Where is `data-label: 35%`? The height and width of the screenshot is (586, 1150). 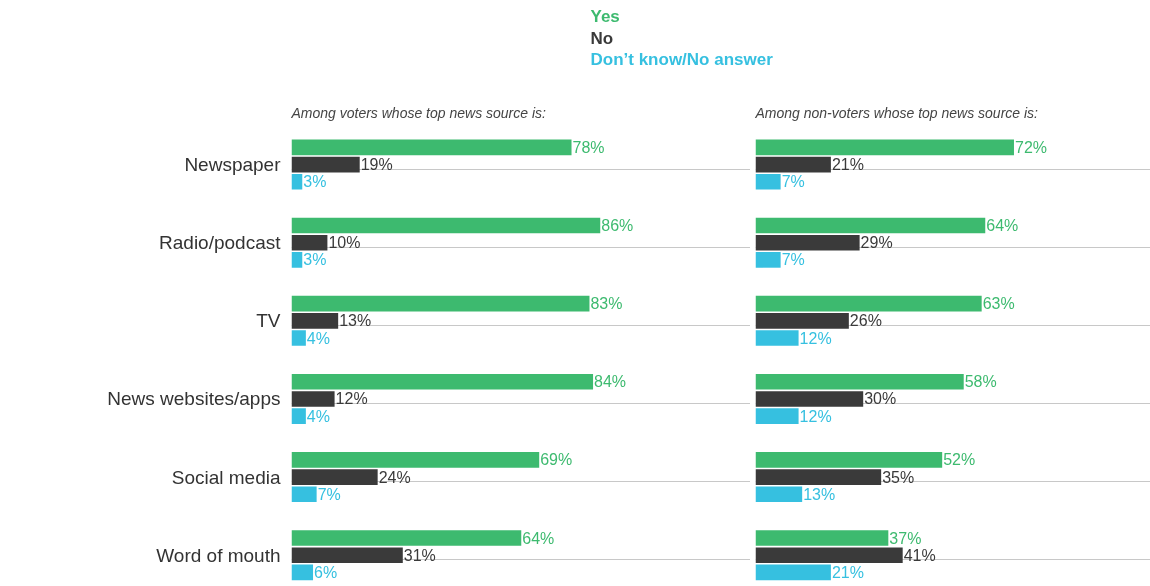
data-label: 35% is located at coordinates (898, 477).